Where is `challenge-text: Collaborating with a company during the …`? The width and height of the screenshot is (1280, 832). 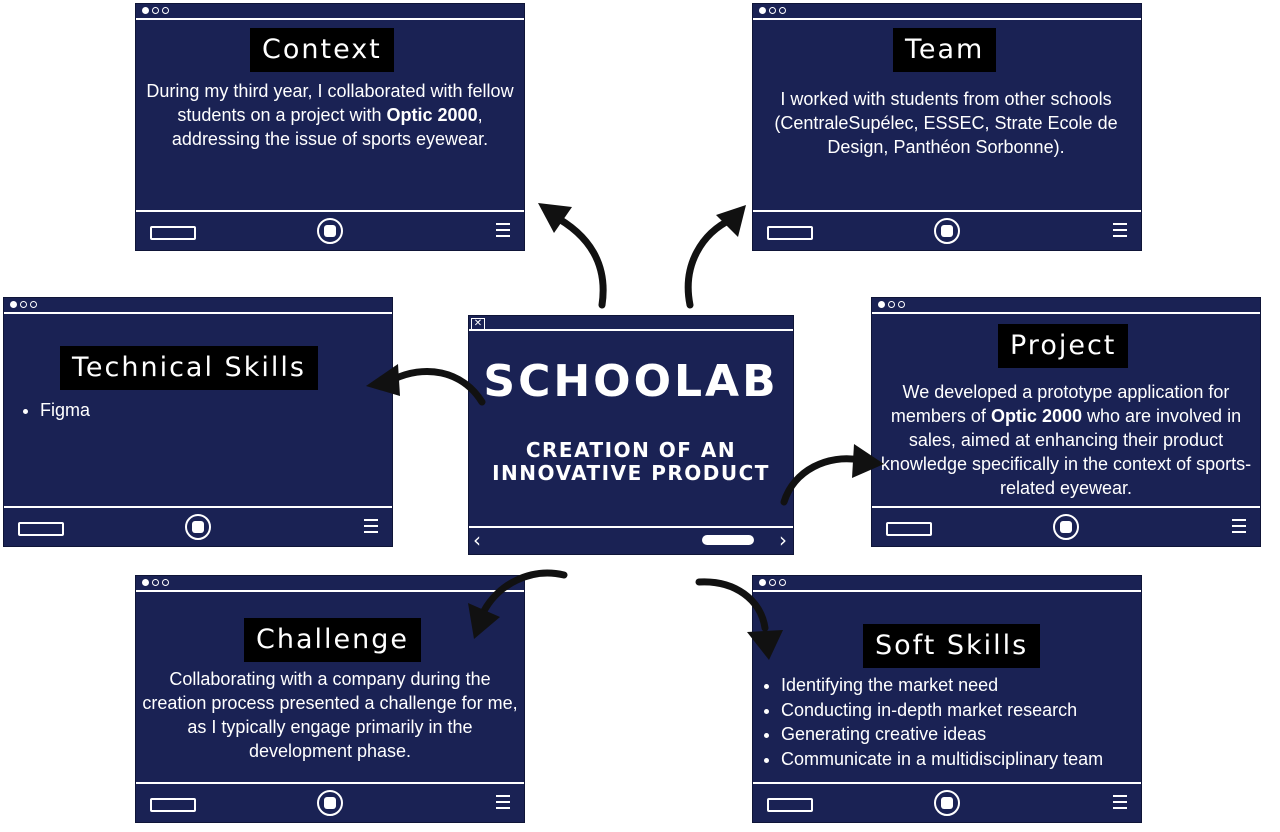
challenge-text: Collaborating with a company during the … is located at coordinates (330, 715).